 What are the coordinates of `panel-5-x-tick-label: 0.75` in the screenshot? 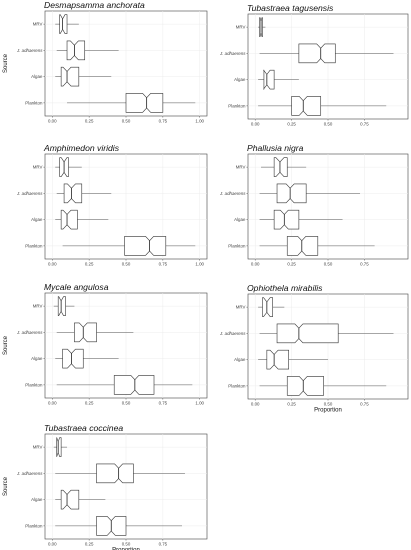 It's located at (163, 402).